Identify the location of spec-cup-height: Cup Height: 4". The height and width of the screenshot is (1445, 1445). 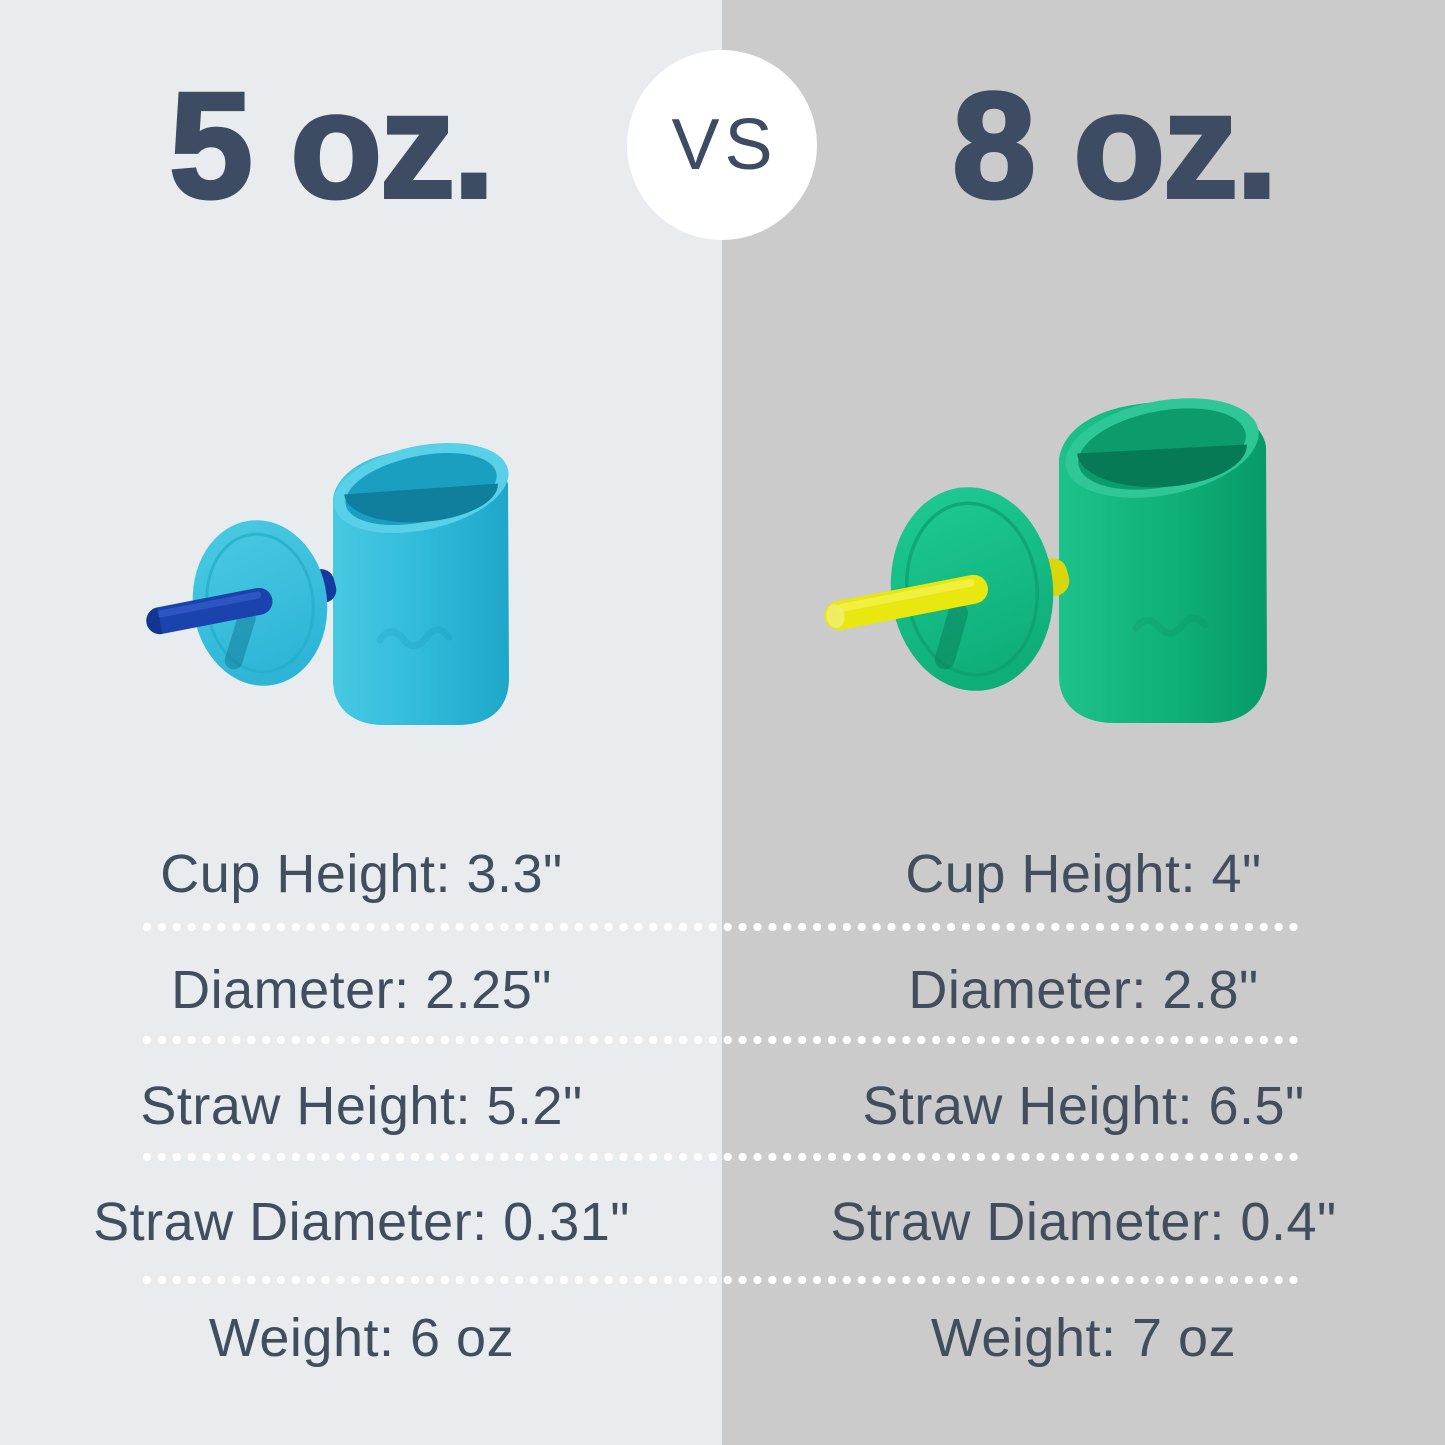
(1083, 874).